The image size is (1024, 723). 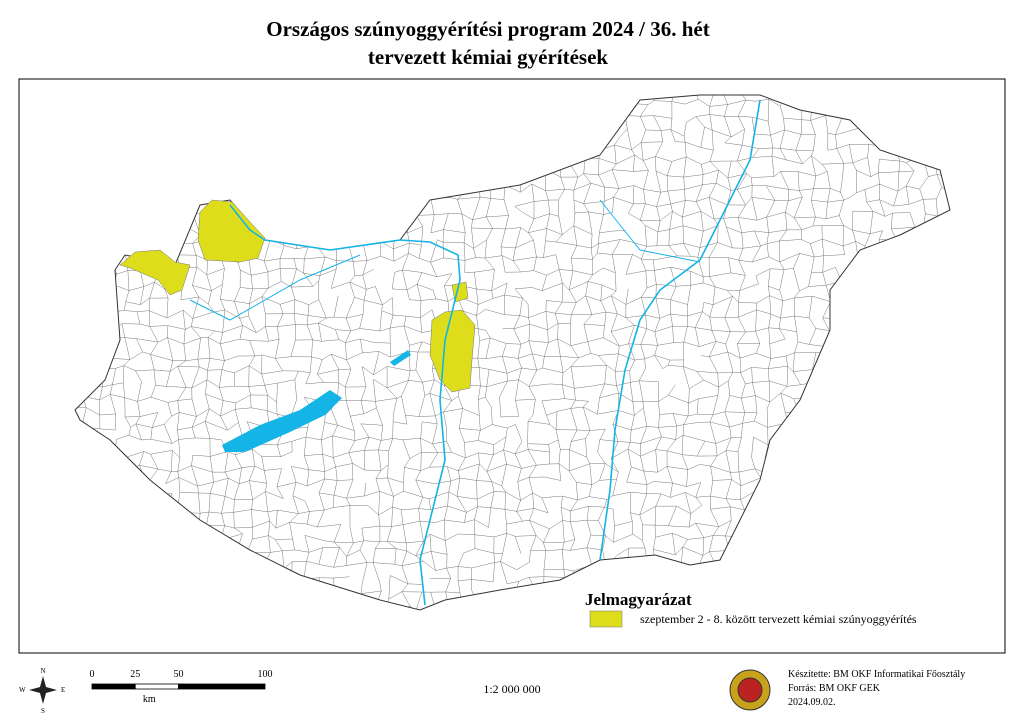 What do you see at coordinates (265, 674) in the screenshot?
I see `scale-tick-label: 100` at bounding box center [265, 674].